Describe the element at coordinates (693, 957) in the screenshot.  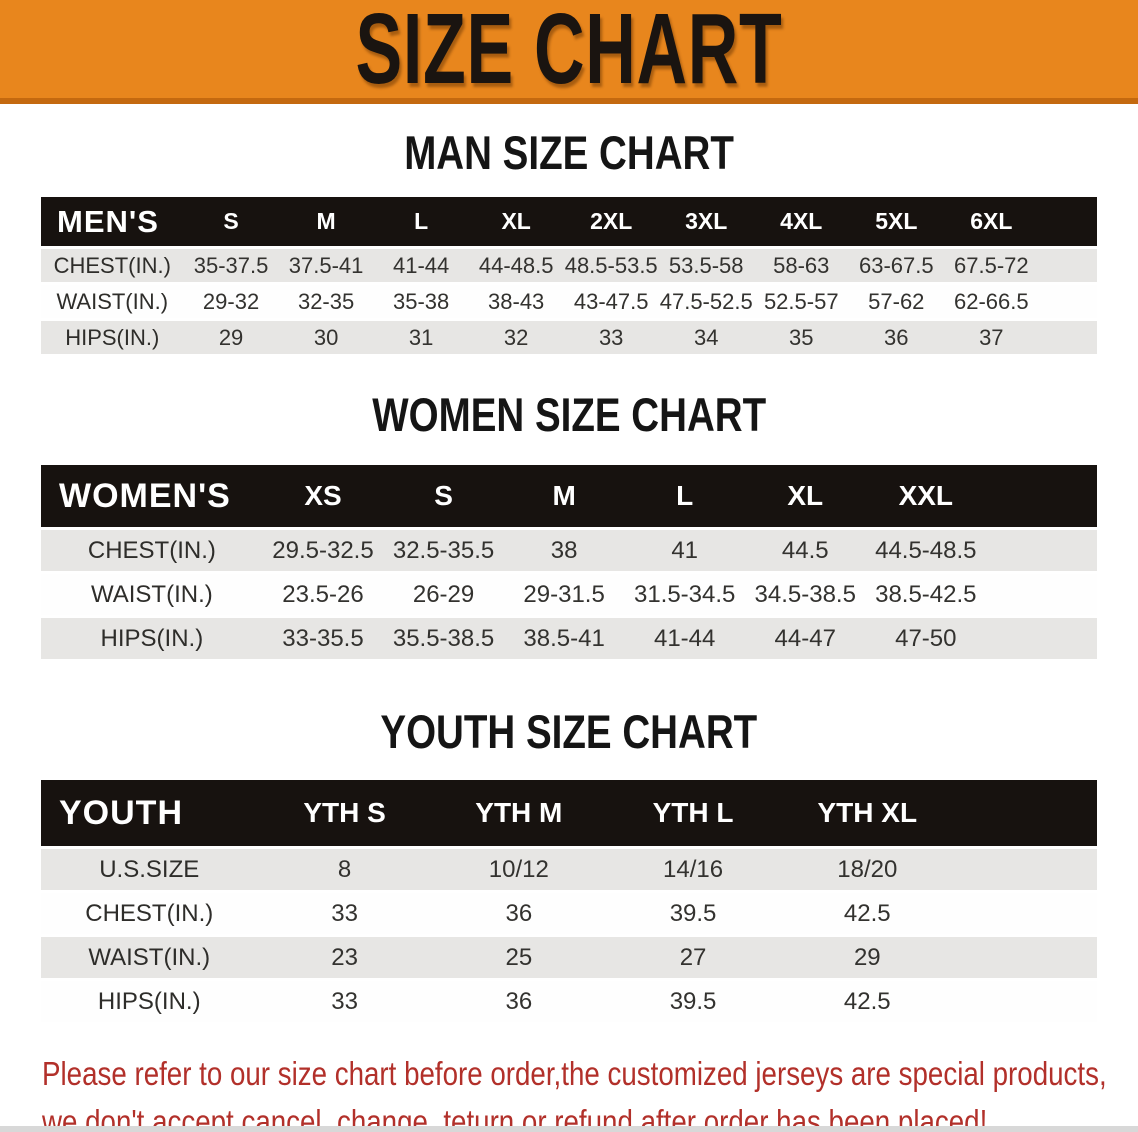
I see `size-value: 27` at that location.